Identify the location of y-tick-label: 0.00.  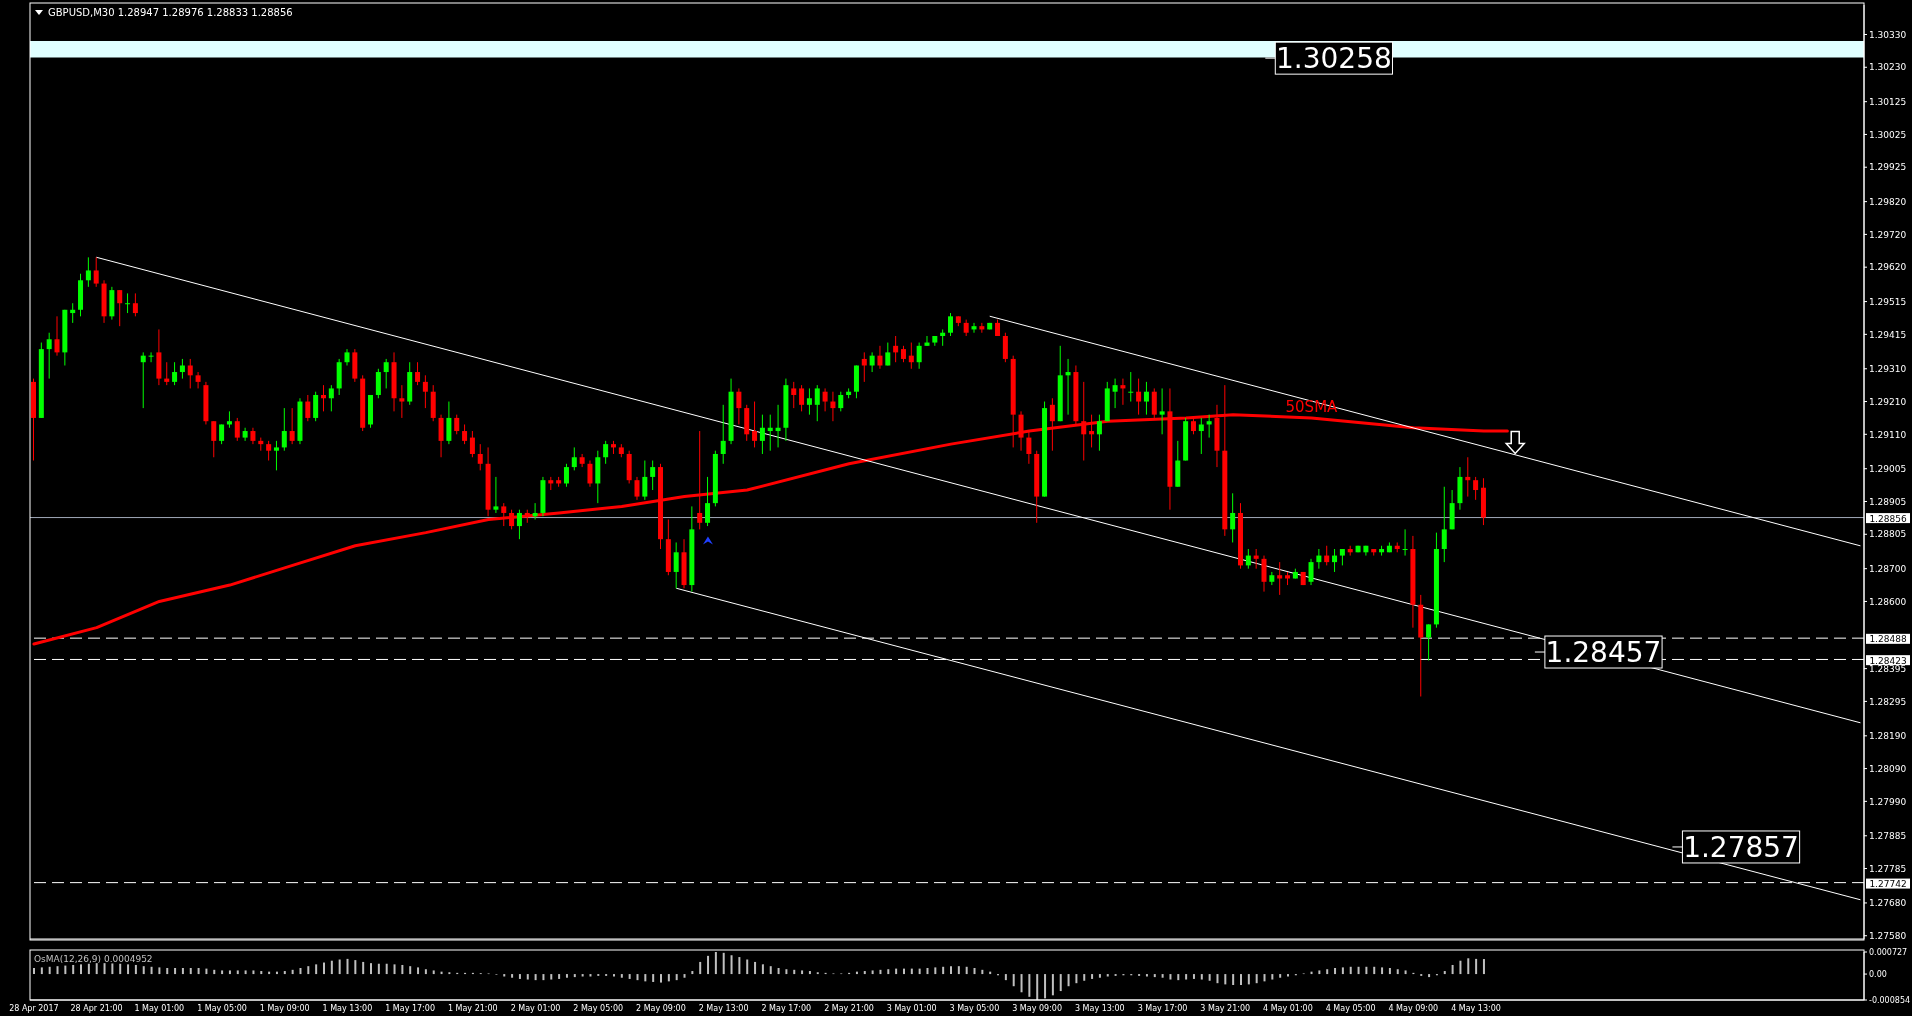
(1878, 974).